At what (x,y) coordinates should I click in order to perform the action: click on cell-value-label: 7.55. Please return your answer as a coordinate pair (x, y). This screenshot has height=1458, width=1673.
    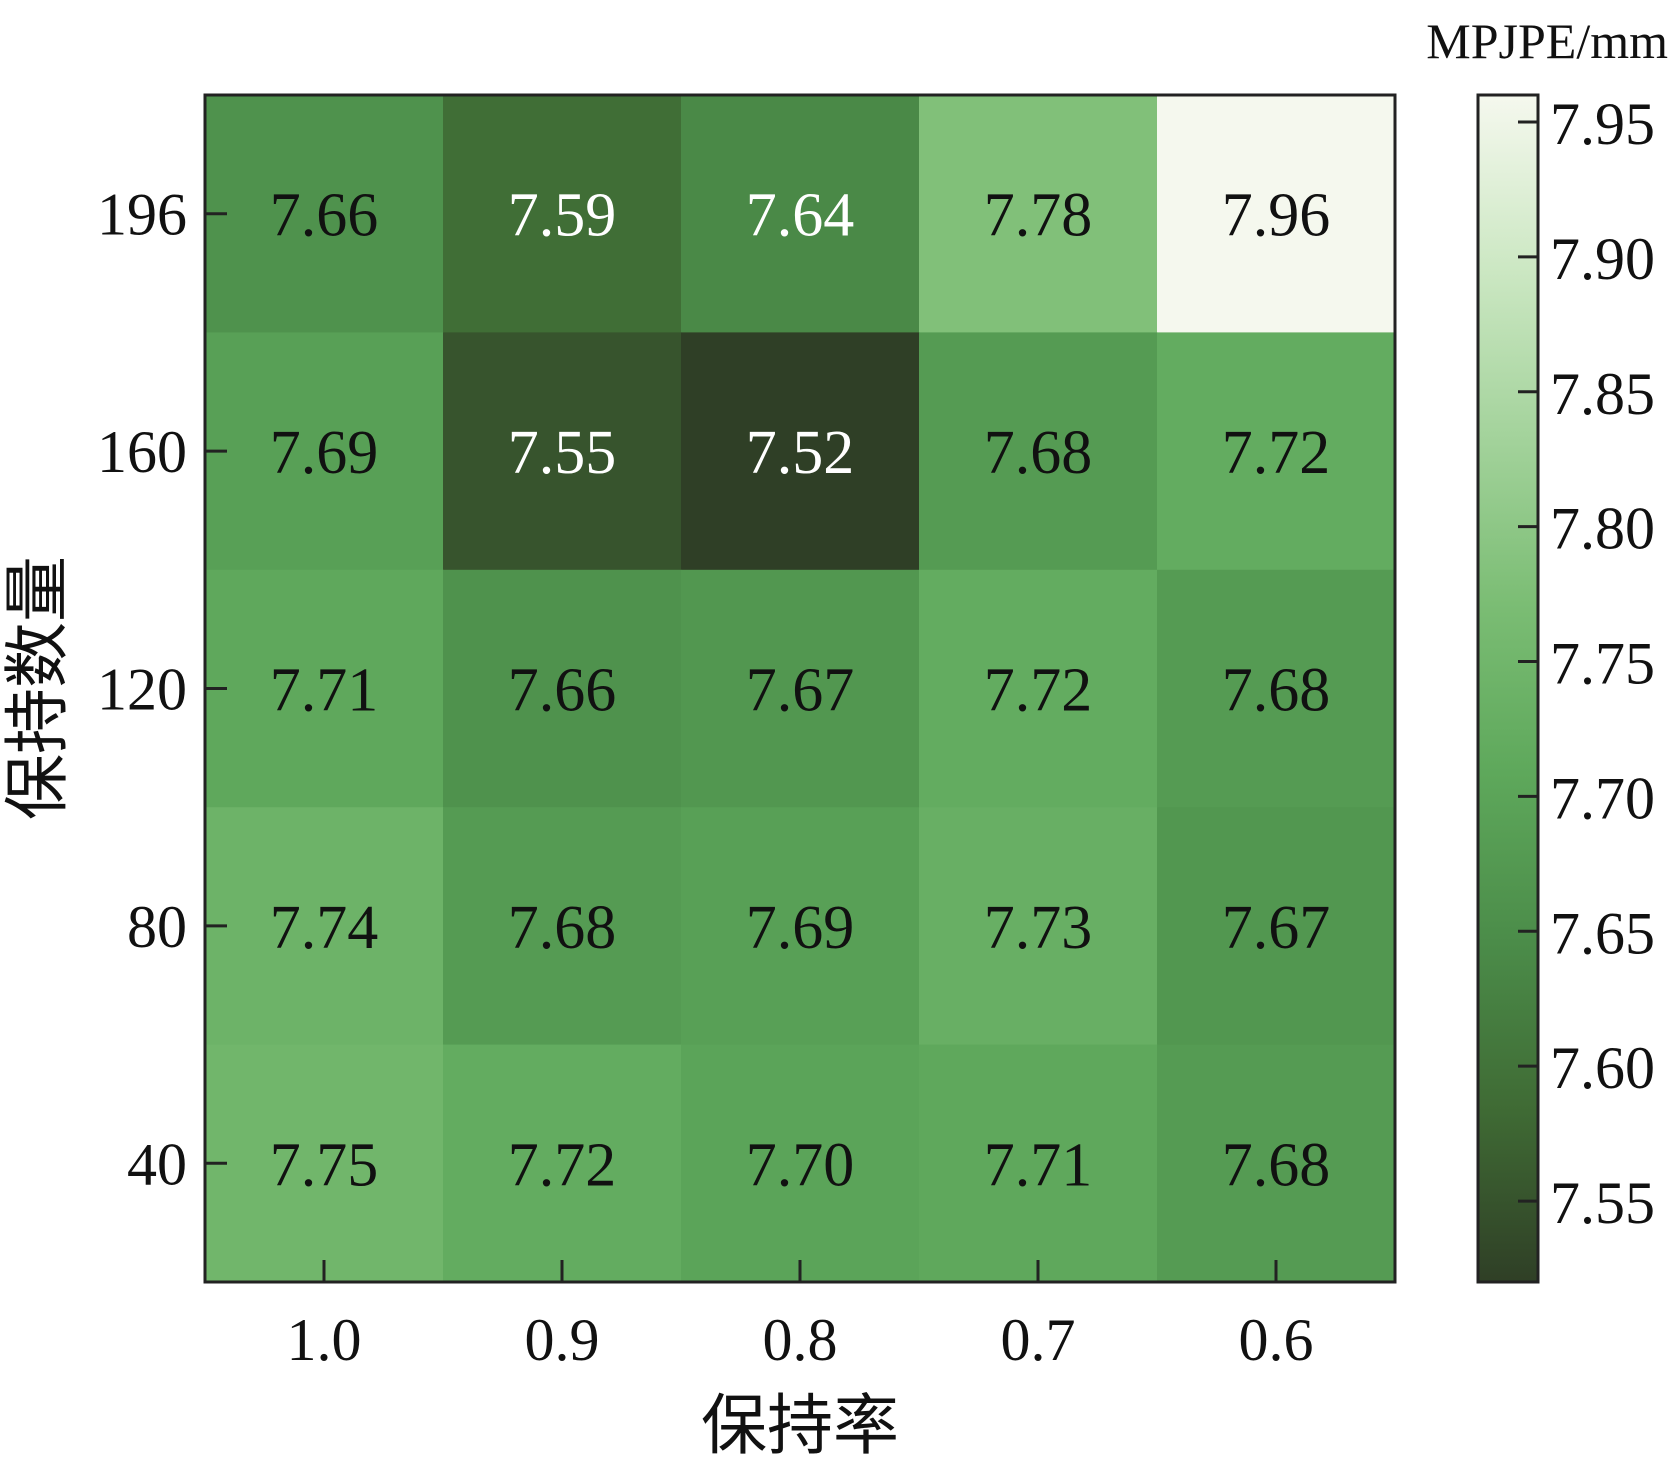
    Looking at the image, I should click on (562, 453).